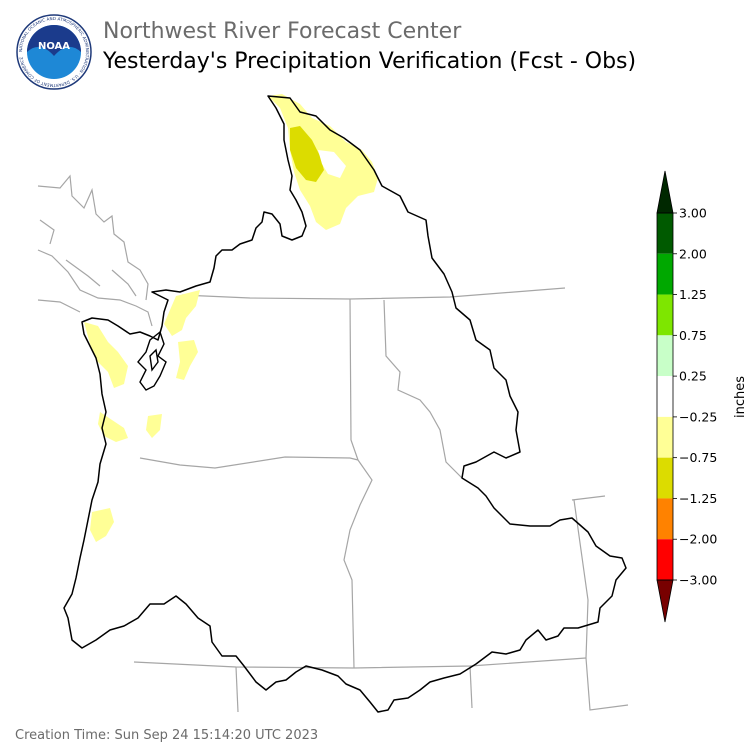 The height and width of the screenshot is (756, 756). Describe the element at coordinates (693, 213) in the screenshot. I see `colorbar-tick-label: 3.00` at that location.